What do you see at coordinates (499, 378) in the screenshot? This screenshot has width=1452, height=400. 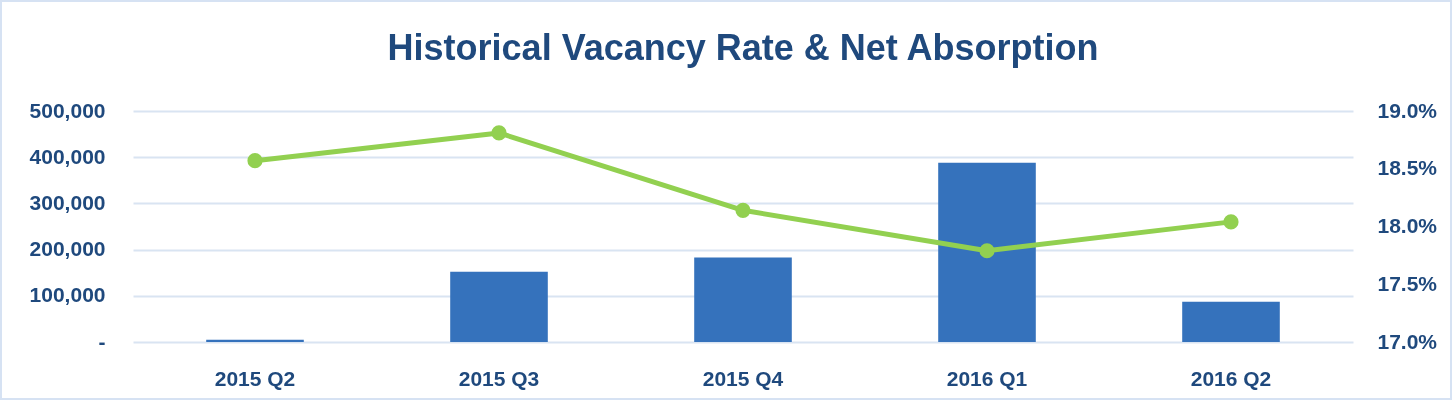 I see `x-tick-label: 2015 Q3` at bounding box center [499, 378].